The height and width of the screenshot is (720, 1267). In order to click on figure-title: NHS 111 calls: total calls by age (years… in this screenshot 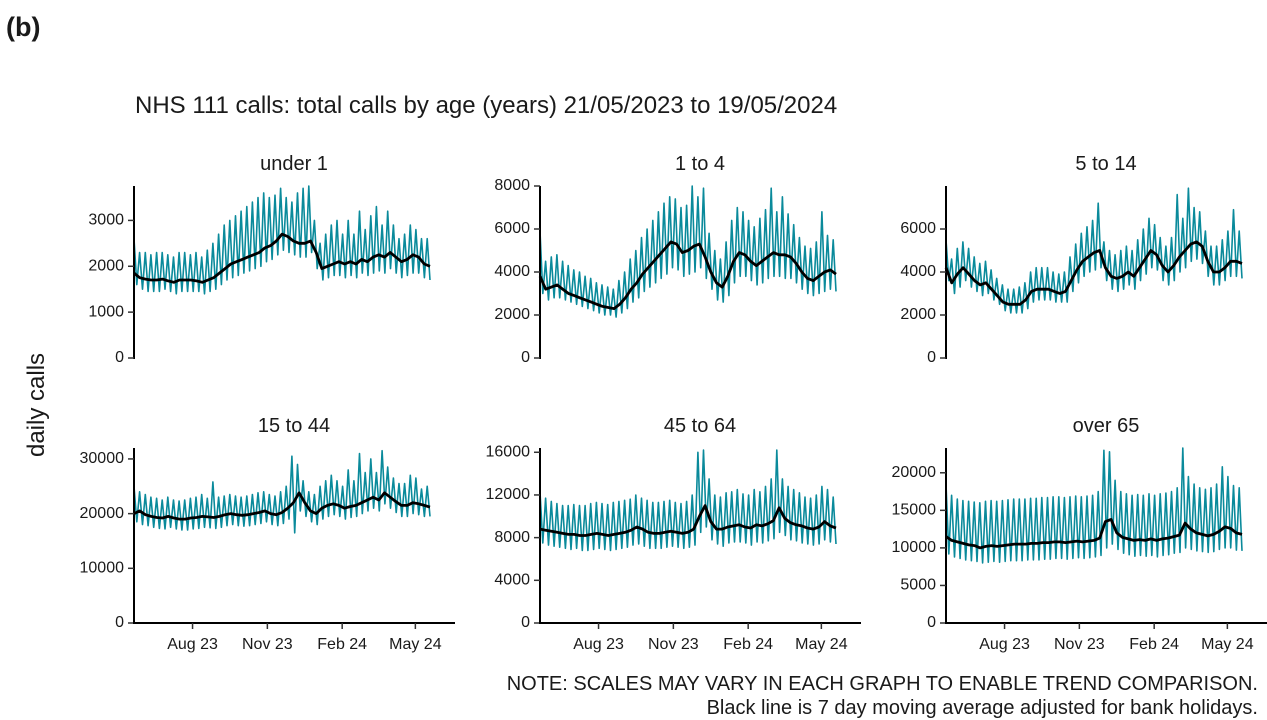, I will do `click(486, 105)`.